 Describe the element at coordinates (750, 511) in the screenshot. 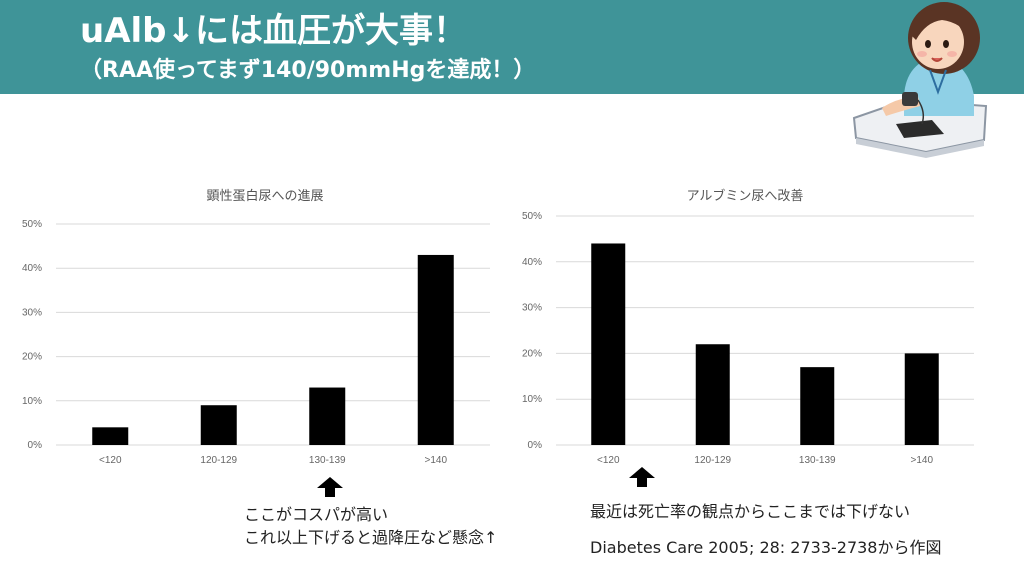

I see `note-mortality: 最近は死亡率の観点からここまでは下げない` at that location.